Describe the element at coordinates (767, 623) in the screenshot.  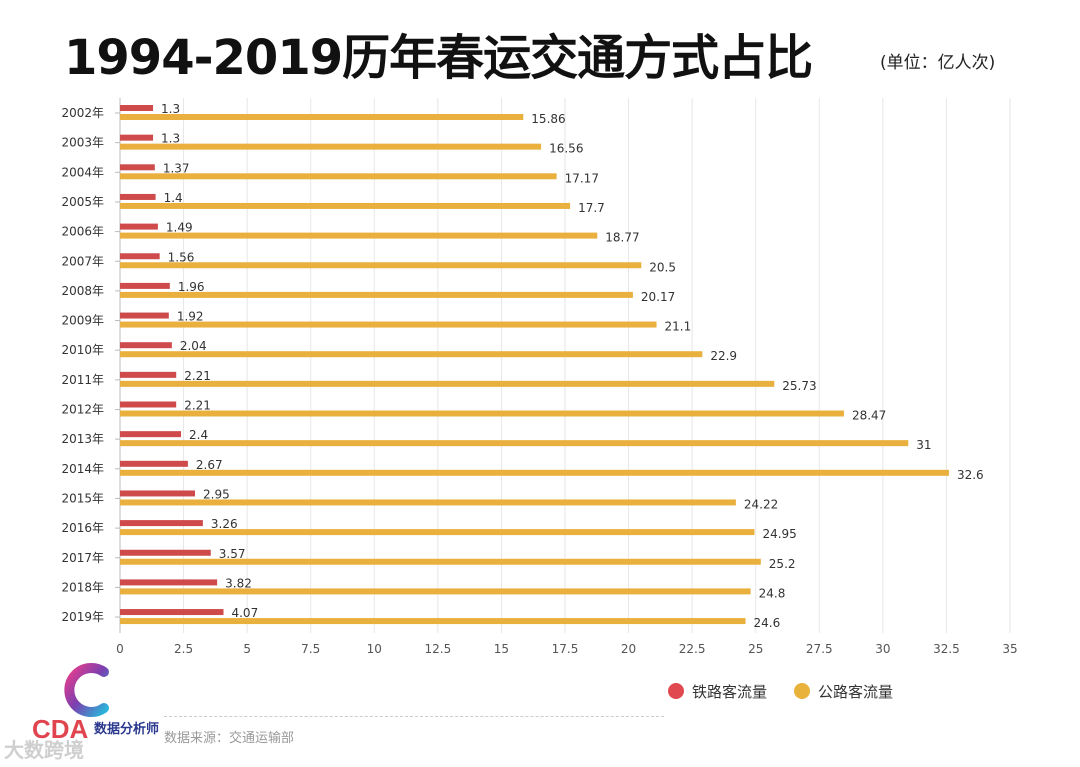
I see `bar-road-label: 24.6` at that location.